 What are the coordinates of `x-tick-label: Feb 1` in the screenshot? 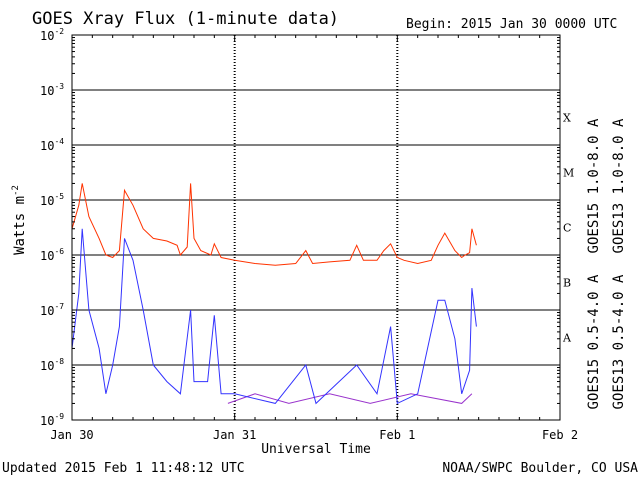 It's located at (397, 435).